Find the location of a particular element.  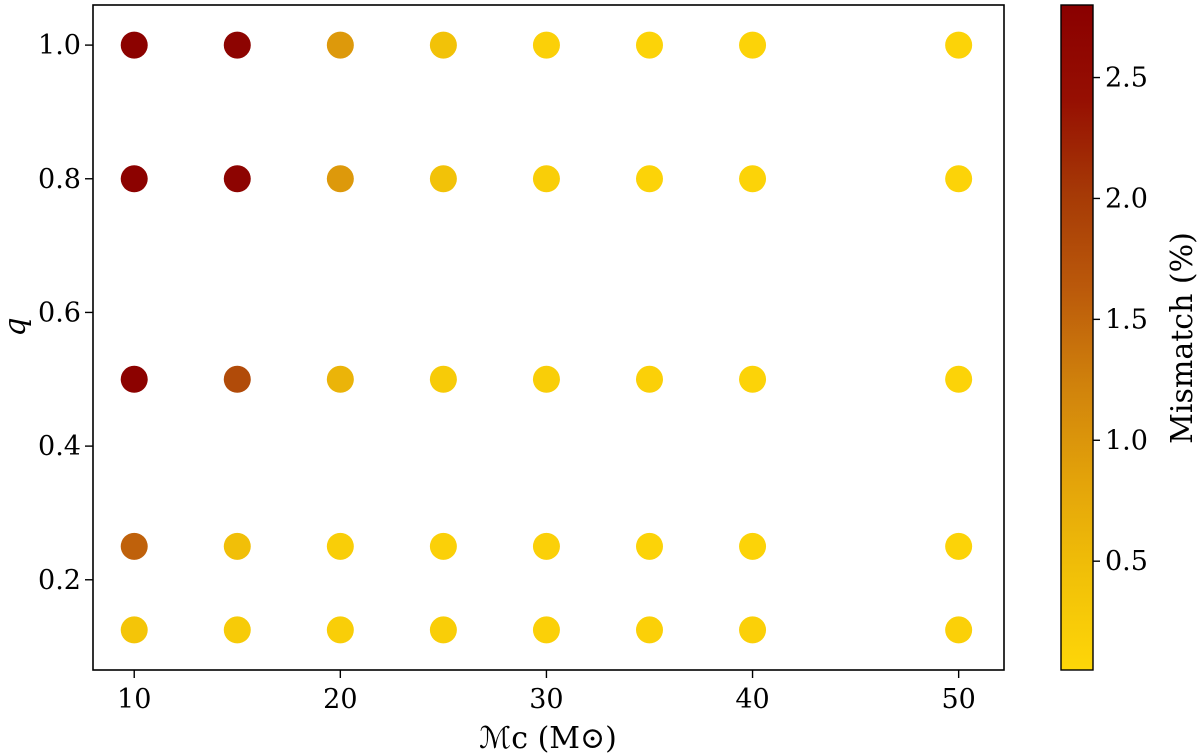

colorbar-ticks: 0.5 1.0 1.5 2.0 2.5 is located at coordinates (1120, 320).